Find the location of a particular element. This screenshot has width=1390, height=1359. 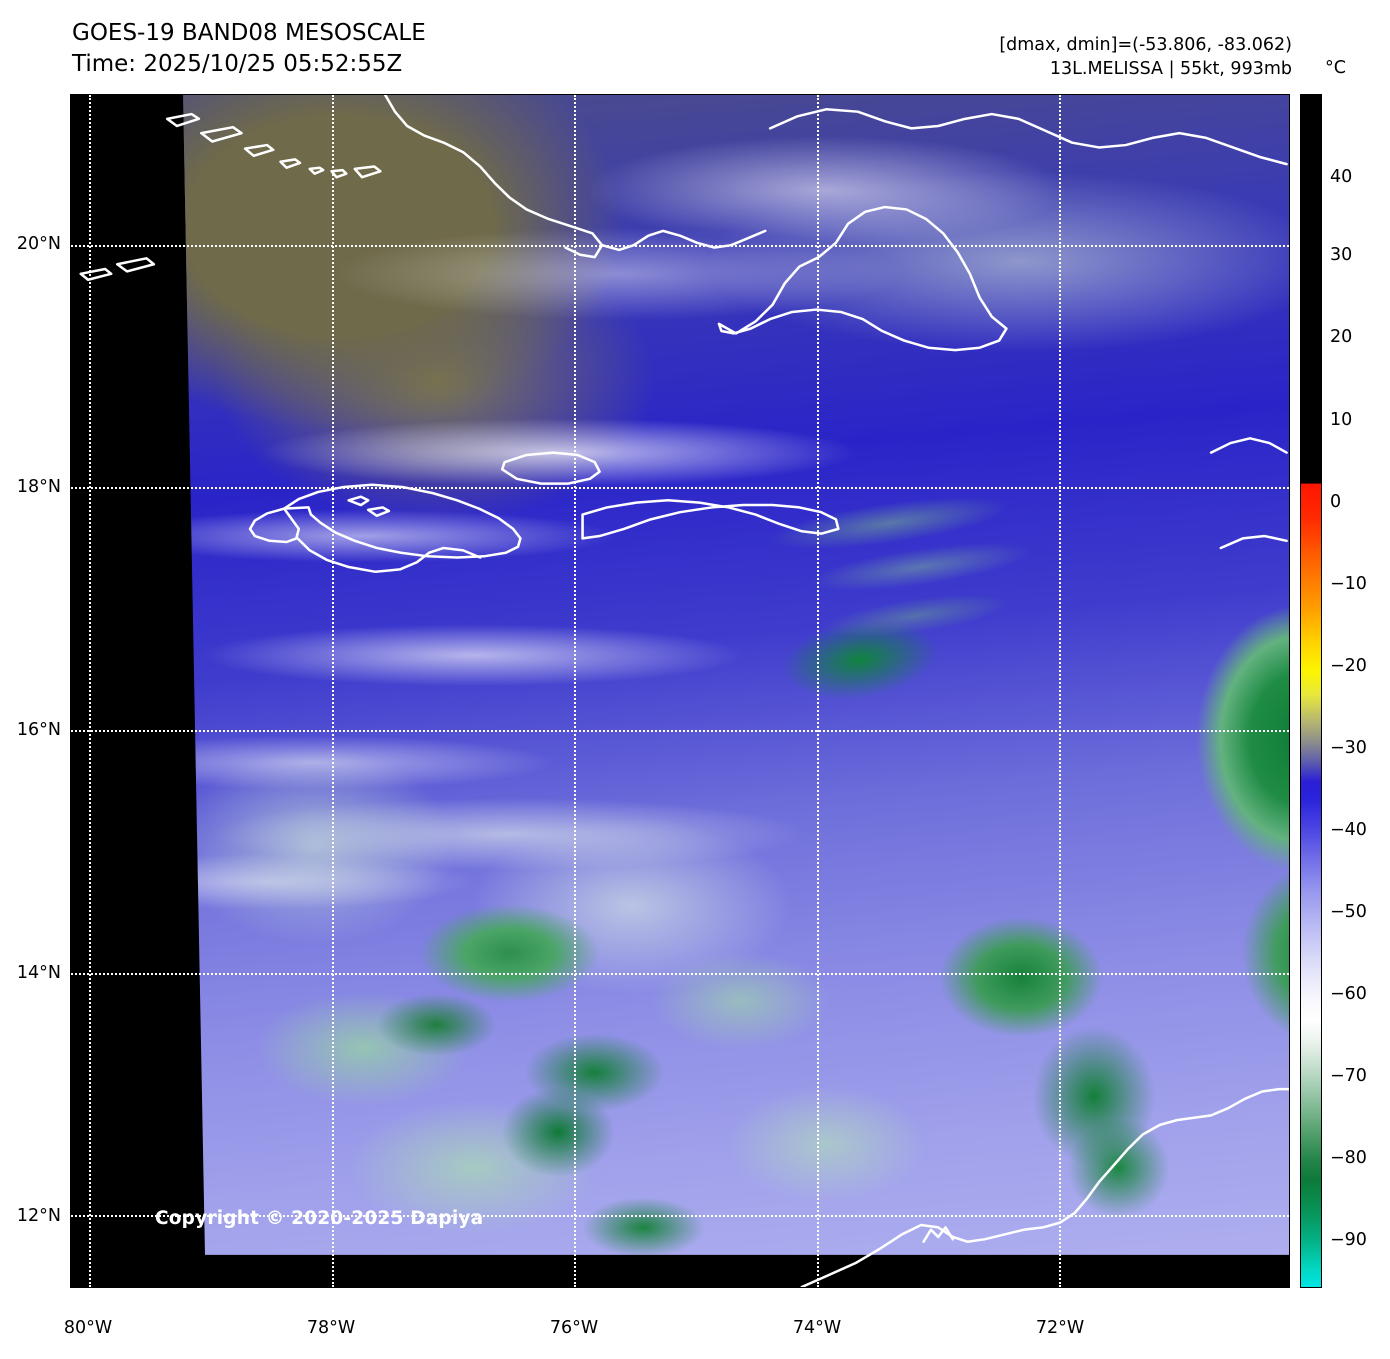

y-tick-16n: 16°N is located at coordinates (38, 730).